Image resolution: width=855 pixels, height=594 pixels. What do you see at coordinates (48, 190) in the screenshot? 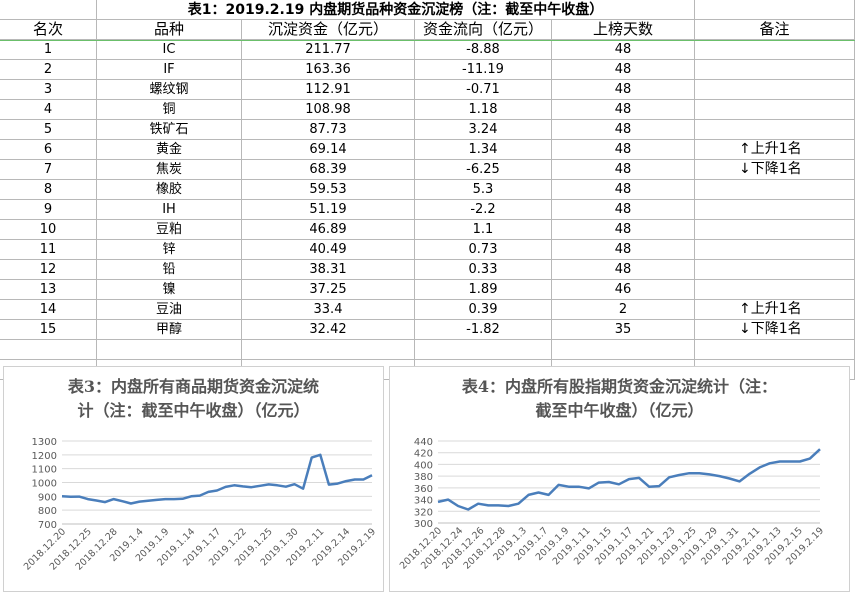
I see `table-cell-rank: 8` at bounding box center [48, 190].